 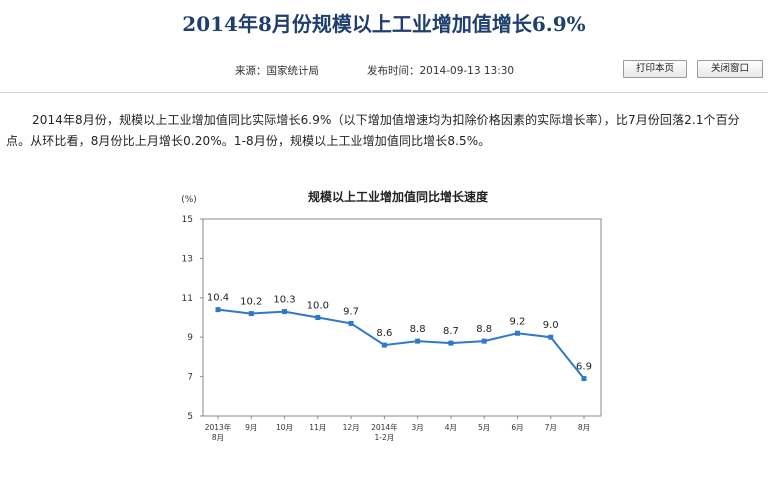 I want to click on x-tick-label: 2013年, so click(x=218, y=427).